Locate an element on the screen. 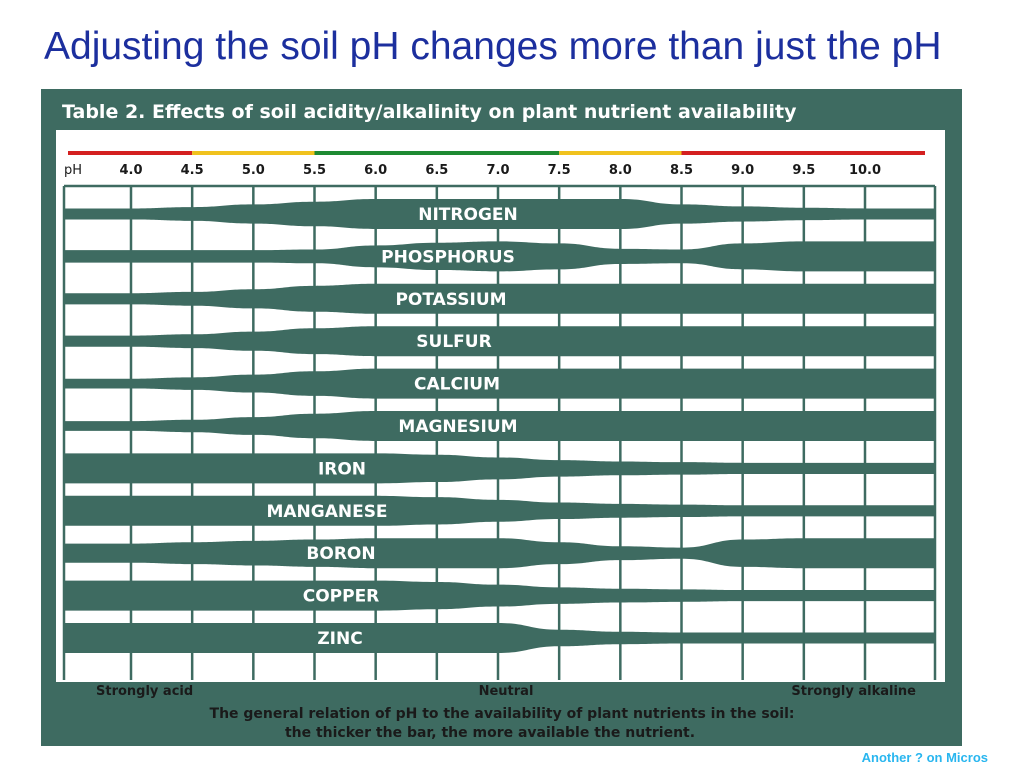 This screenshot has height=768, width=1024. series-label-potassium: POTASSIUM is located at coordinates (450, 300).